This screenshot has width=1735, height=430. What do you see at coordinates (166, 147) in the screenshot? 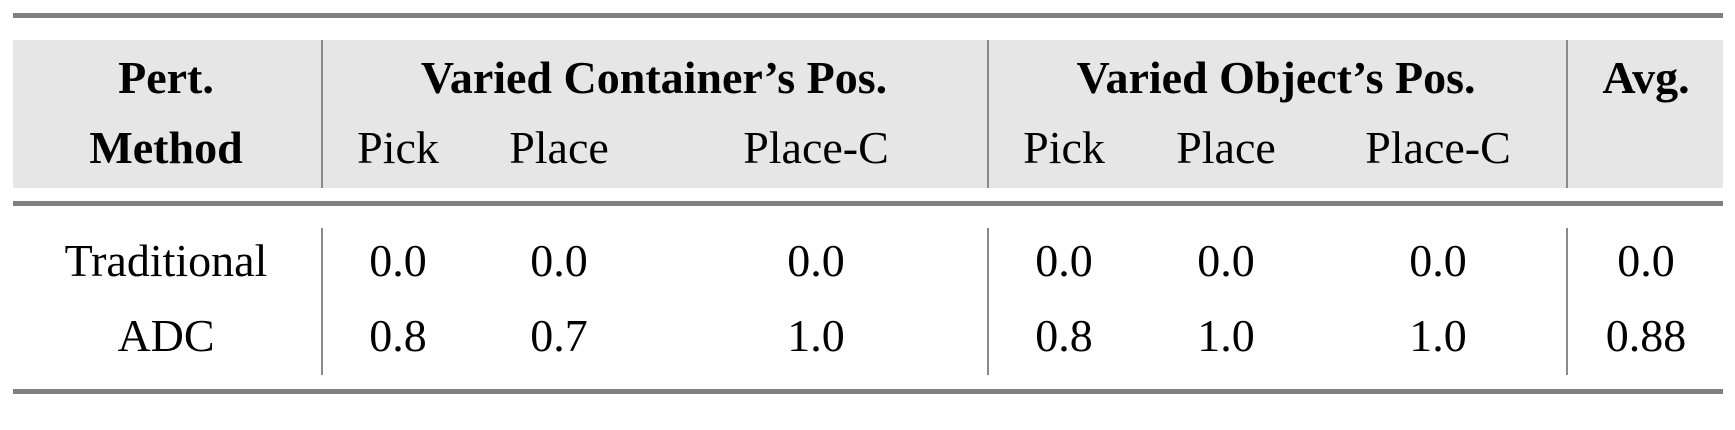
I see `header-method: Method` at bounding box center [166, 147].